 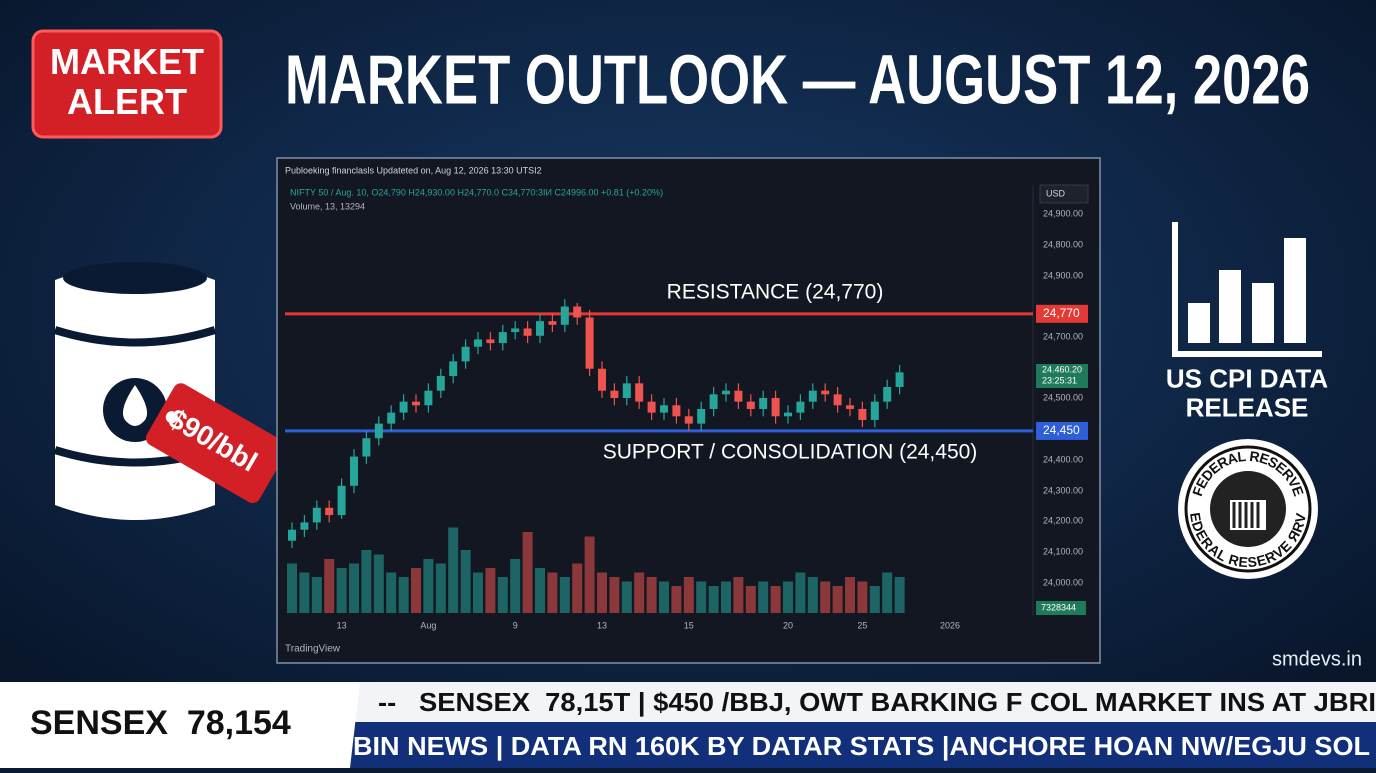 What do you see at coordinates (1247, 289) in the screenshot?
I see `bar-chart-icon` at bounding box center [1247, 289].